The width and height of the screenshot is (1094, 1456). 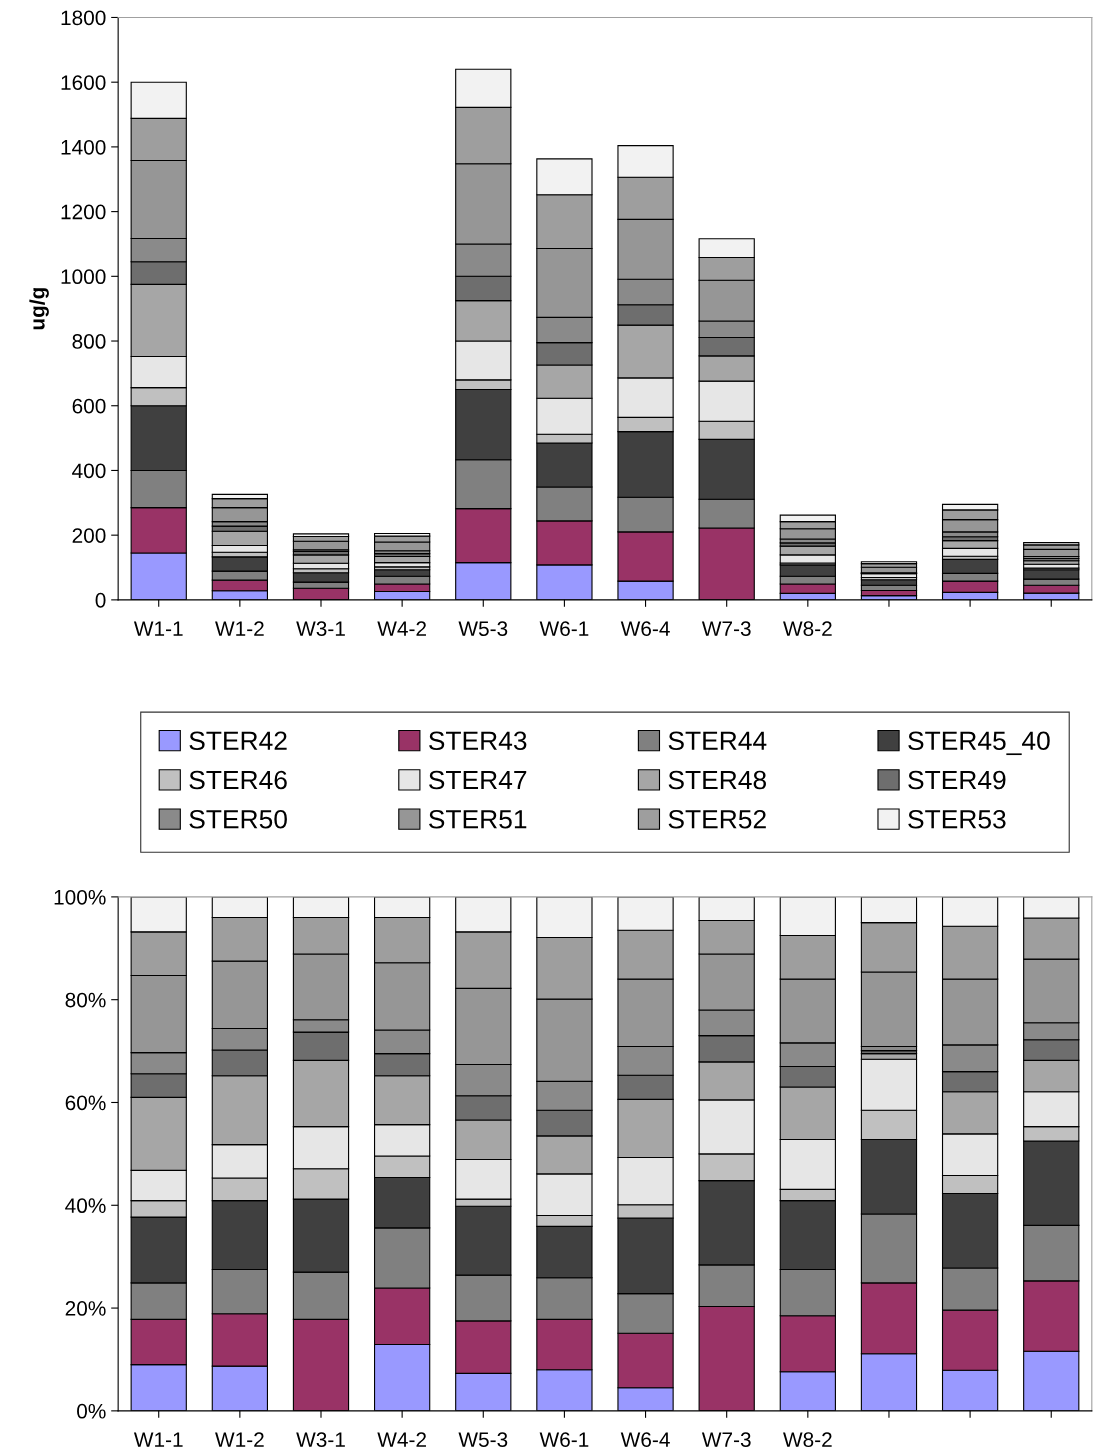 What do you see at coordinates (89, 406) in the screenshot?
I see `y-tick-label: 600` at bounding box center [89, 406].